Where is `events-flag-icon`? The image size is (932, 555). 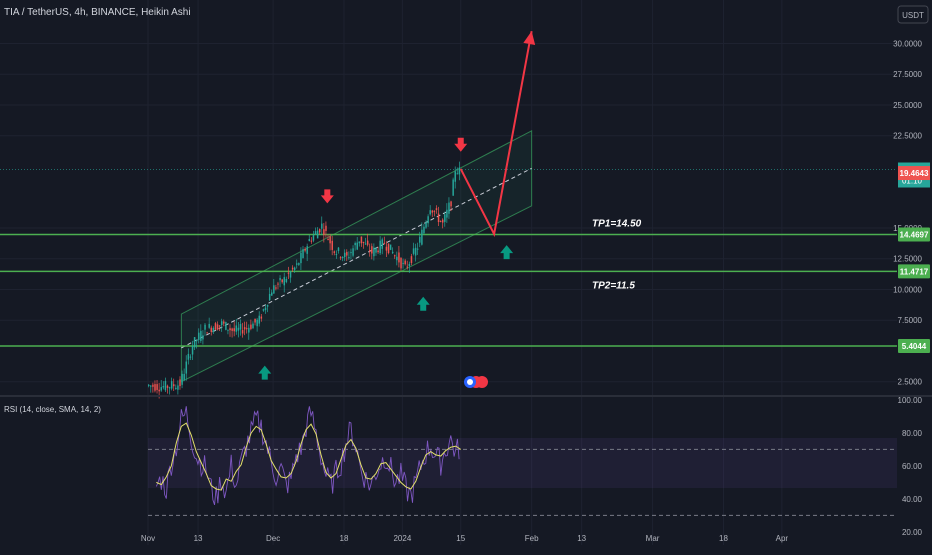 events-flag-icon is located at coordinates (476, 382).